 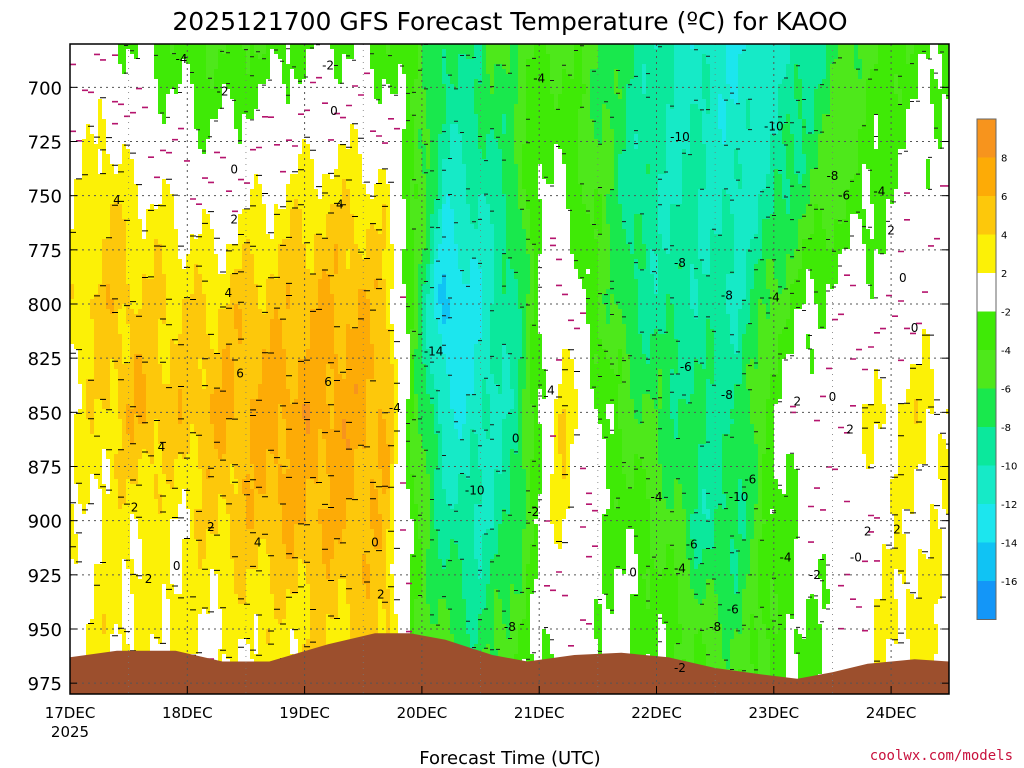 What do you see at coordinates (941, 756) in the screenshot?
I see `credit-link: coolwx.com/models` at bounding box center [941, 756].